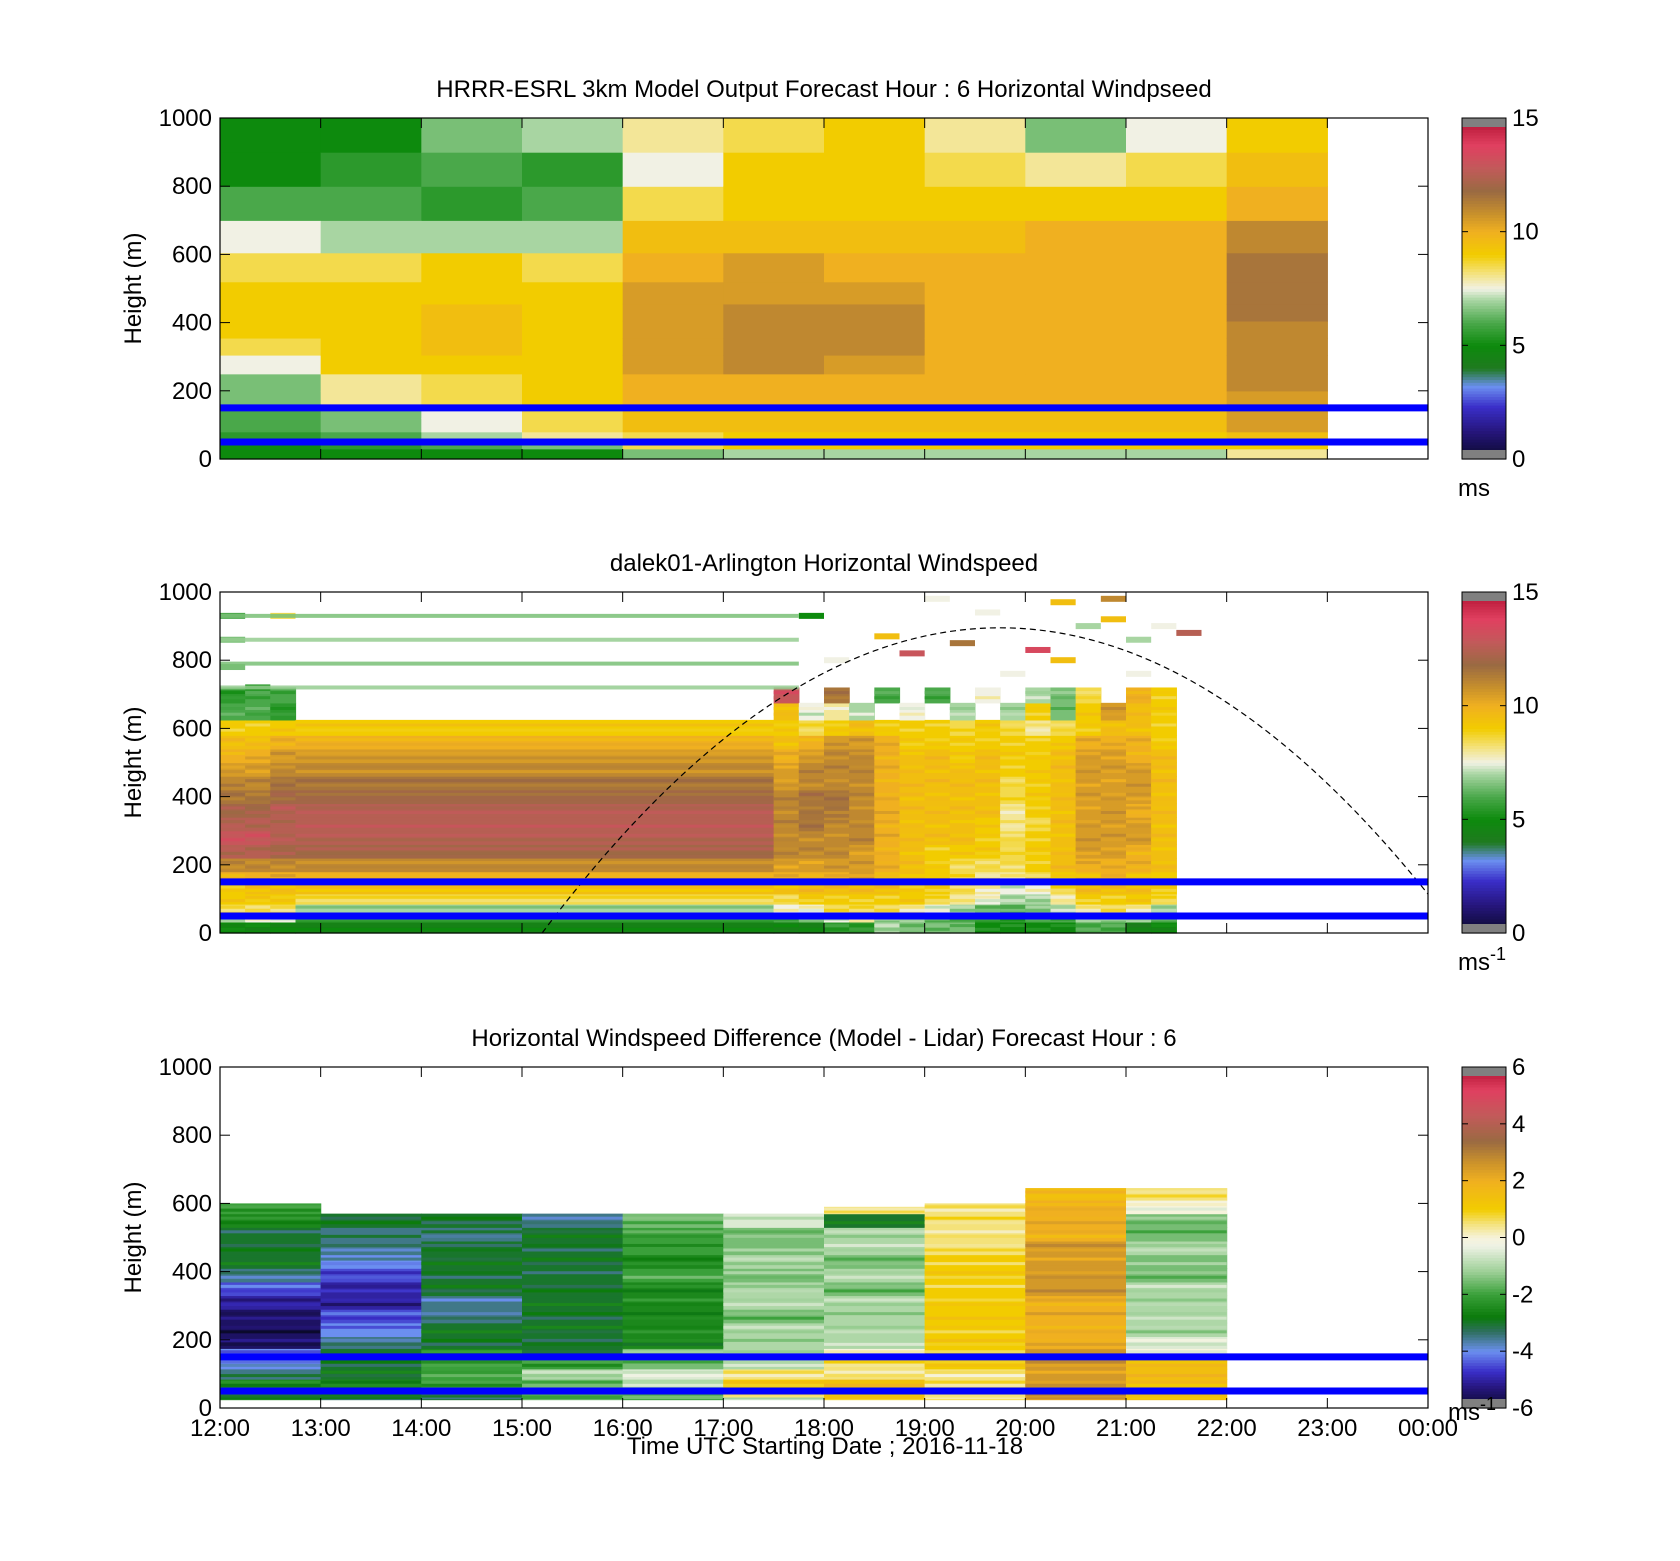 The width and height of the screenshot is (1680, 1561). What do you see at coordinates (133, 1237) in the screenshot?
I see `y-axis-label: Height (m)` at bounding box center [133, 1237].